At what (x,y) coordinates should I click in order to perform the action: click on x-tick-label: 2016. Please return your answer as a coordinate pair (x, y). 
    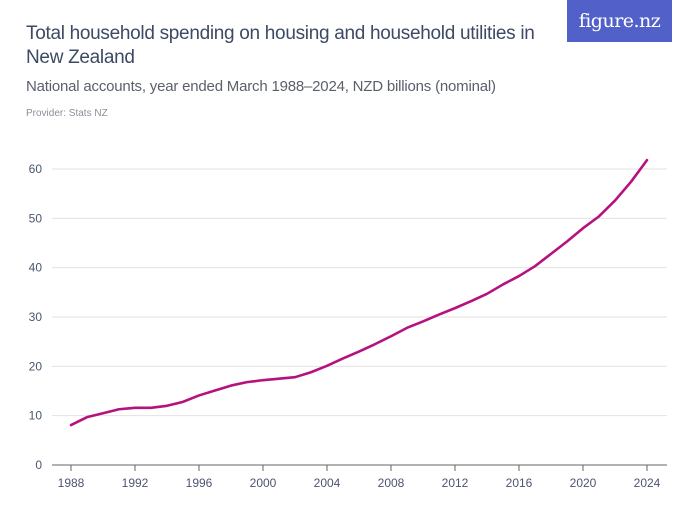
    Looking at the image, I should click on (519, 483).